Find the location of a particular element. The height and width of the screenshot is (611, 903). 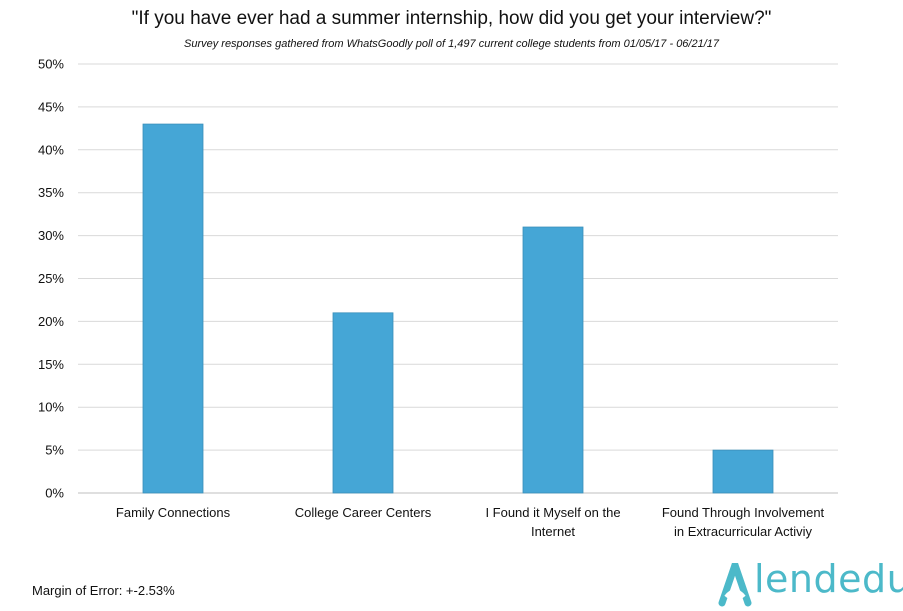

lendedu-logo: lendedu is located at coordinates (810, 582).